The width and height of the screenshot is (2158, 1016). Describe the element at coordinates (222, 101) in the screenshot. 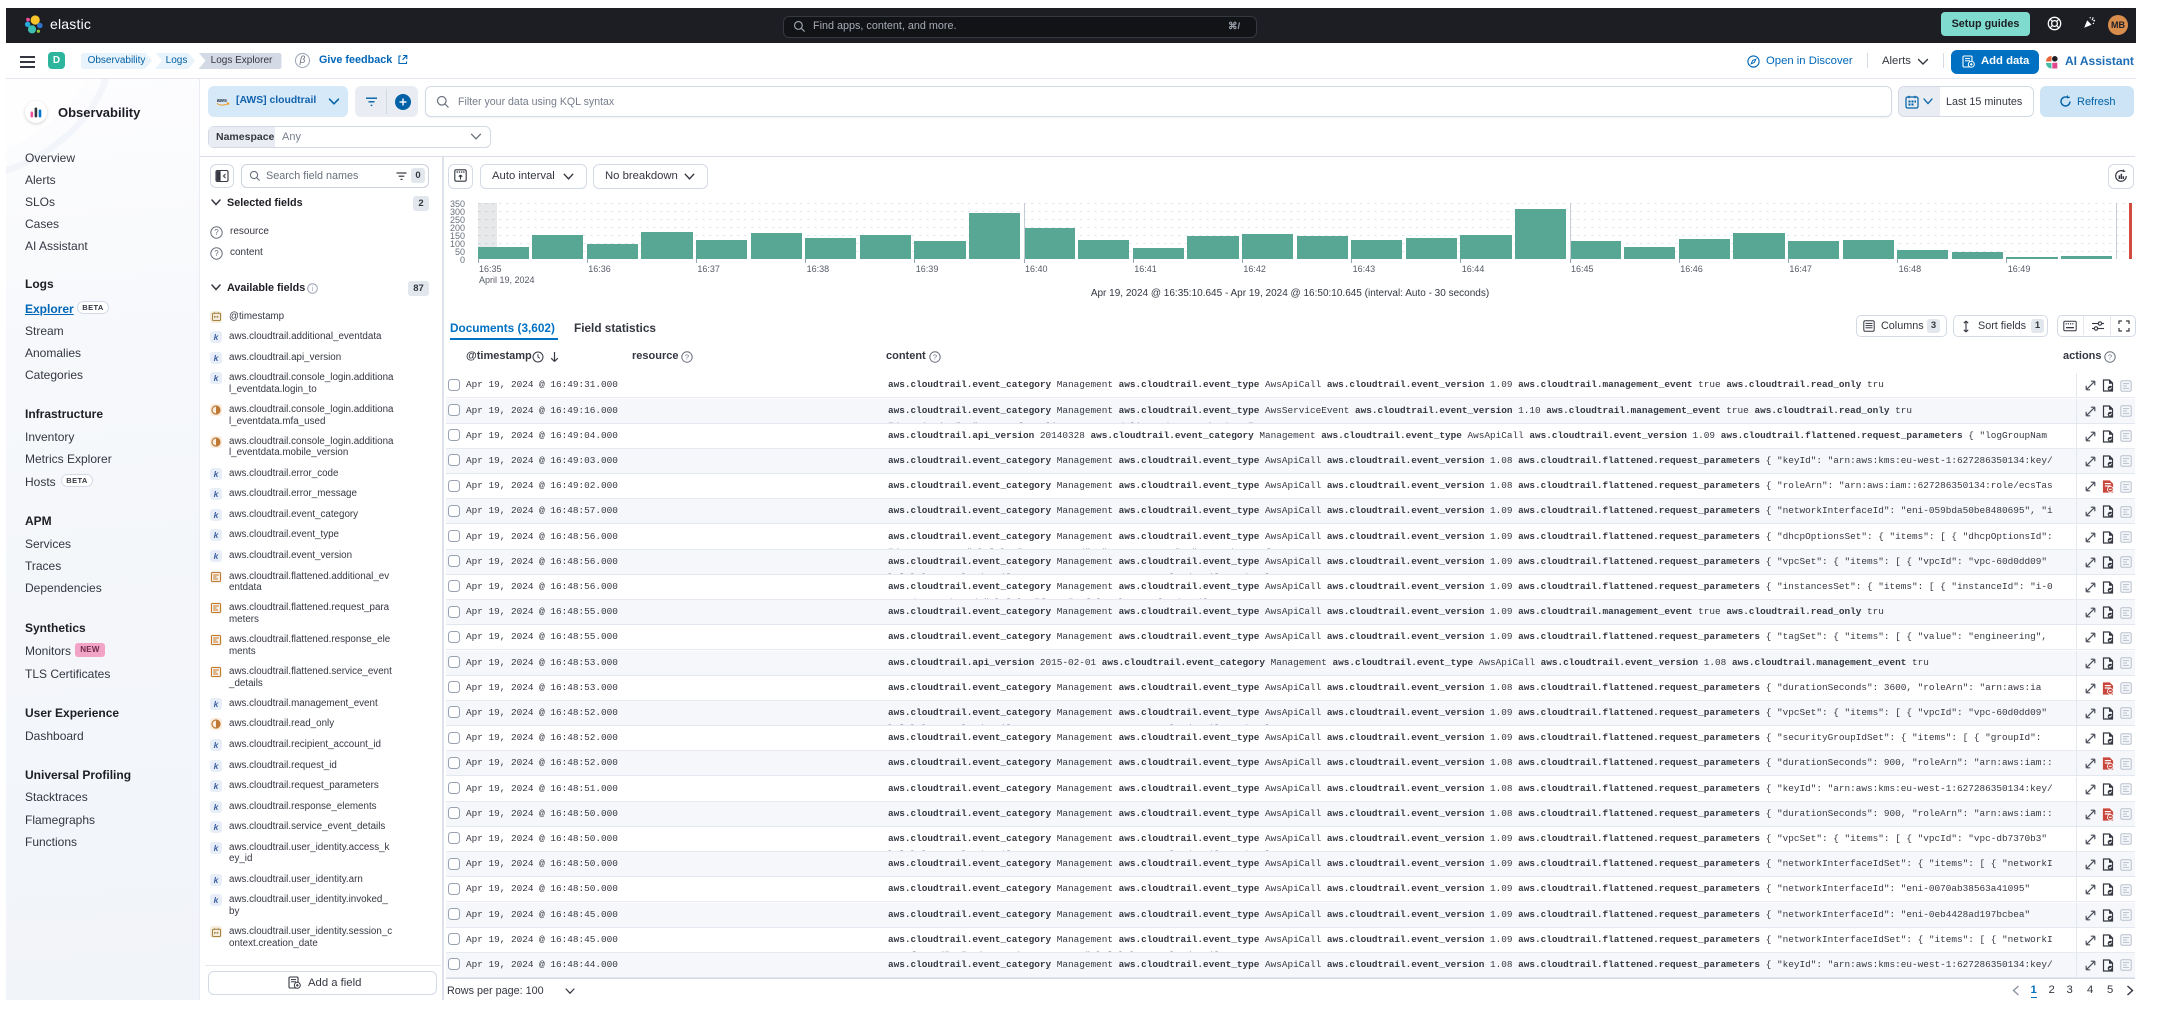

I see `svg-text: aws` at that location.